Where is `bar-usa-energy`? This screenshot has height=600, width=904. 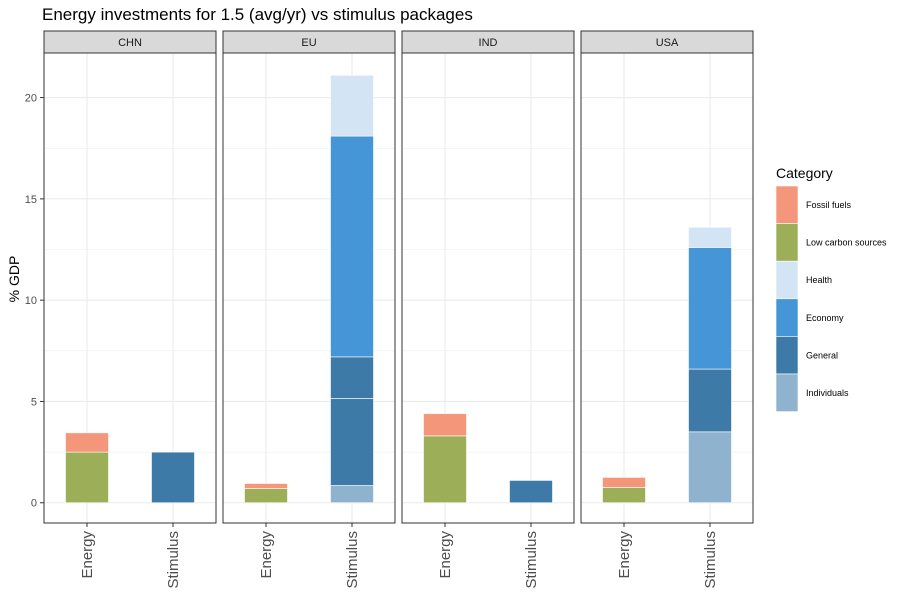
bar-usa-energy is located at coordinates (624, 490).